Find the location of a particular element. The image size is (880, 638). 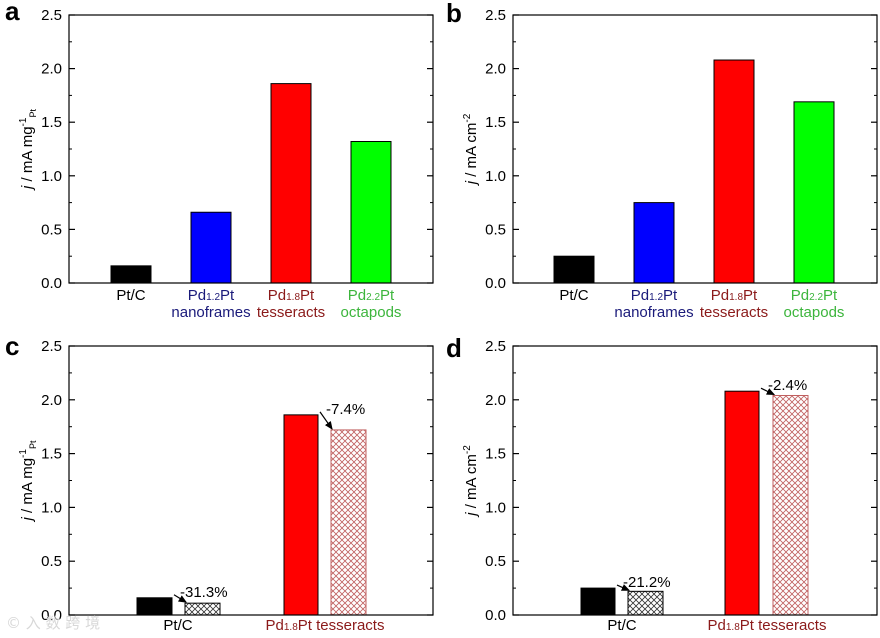

panel-letter-a: a is located at coordinates (12, 13).